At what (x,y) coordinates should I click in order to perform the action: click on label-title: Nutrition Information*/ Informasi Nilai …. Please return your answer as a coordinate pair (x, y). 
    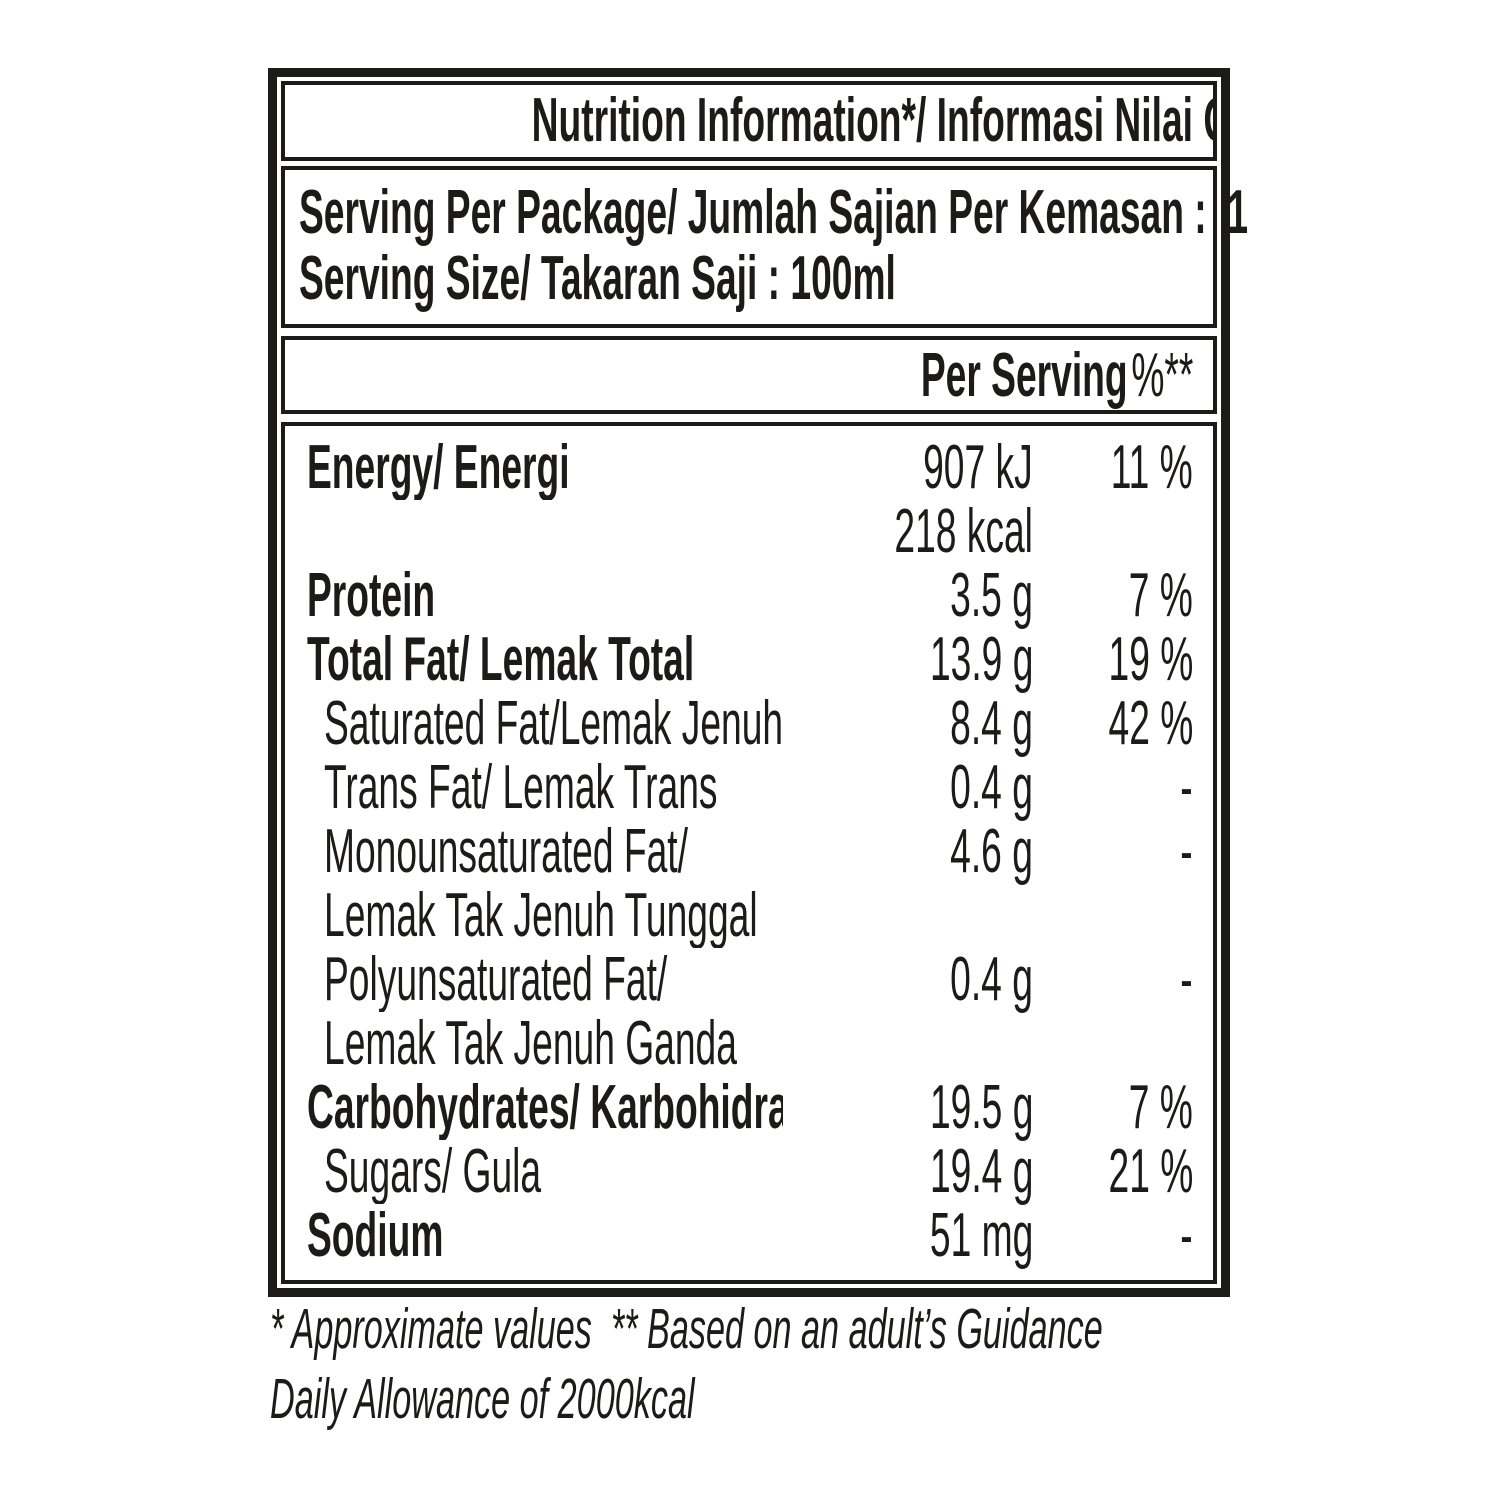
    Looking at the image, I should click on (874, 120).